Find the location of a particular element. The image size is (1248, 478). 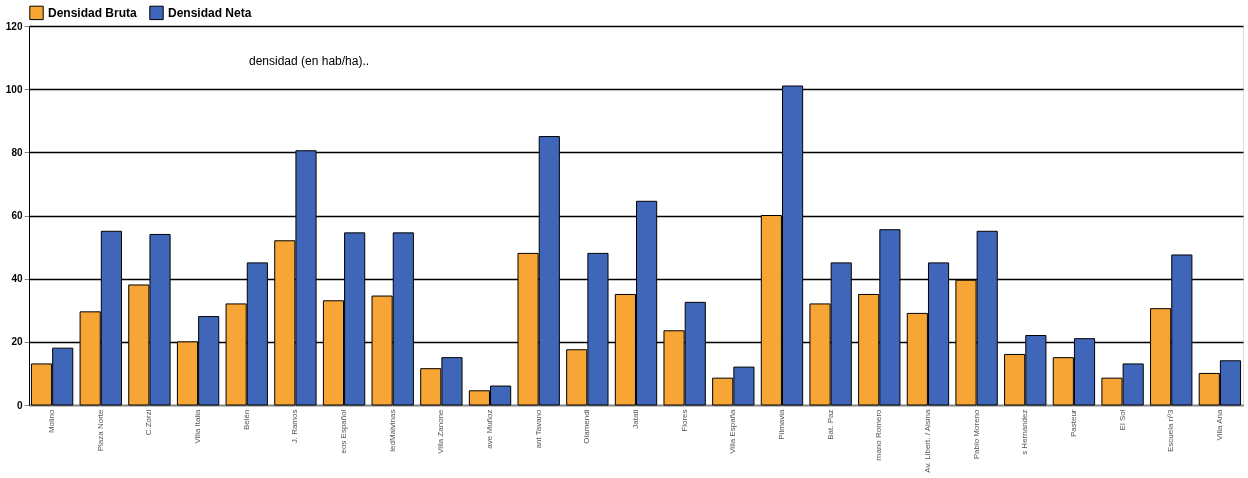

legend-label: Densidad Neta is located at coordinates (210, 12).